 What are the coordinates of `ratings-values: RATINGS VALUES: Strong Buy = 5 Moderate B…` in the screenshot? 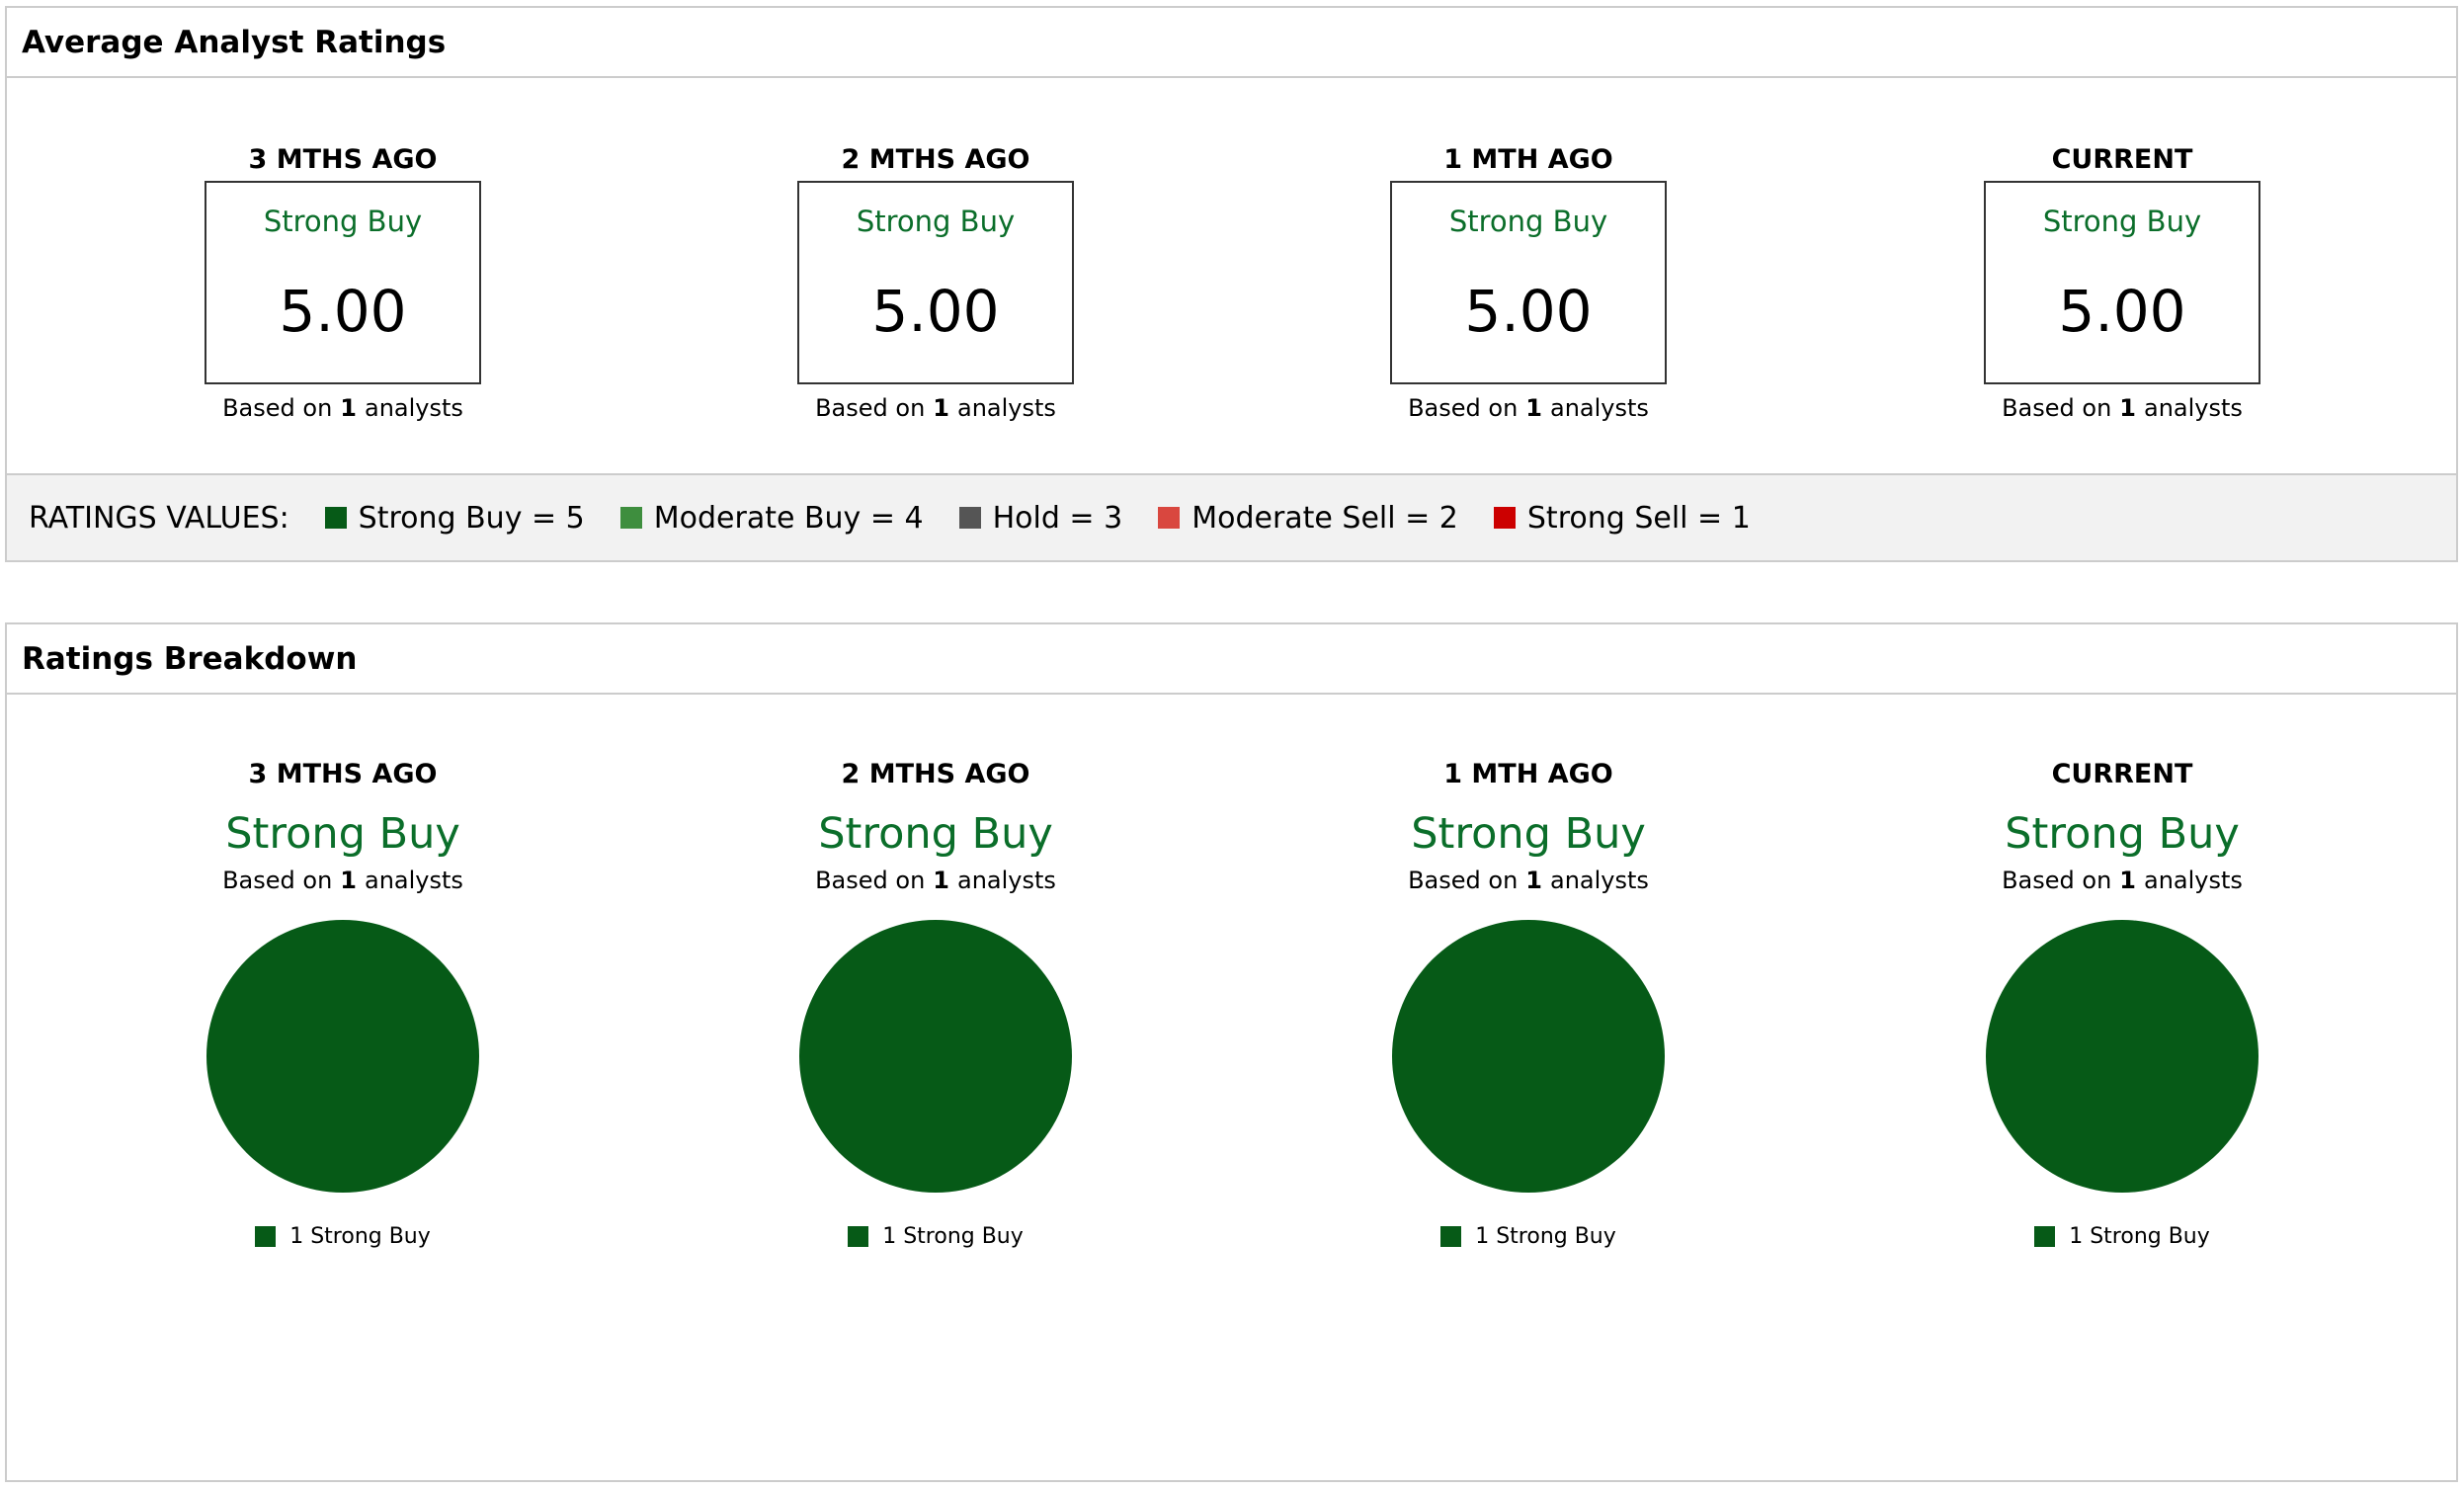 It's located at (1231, 516).